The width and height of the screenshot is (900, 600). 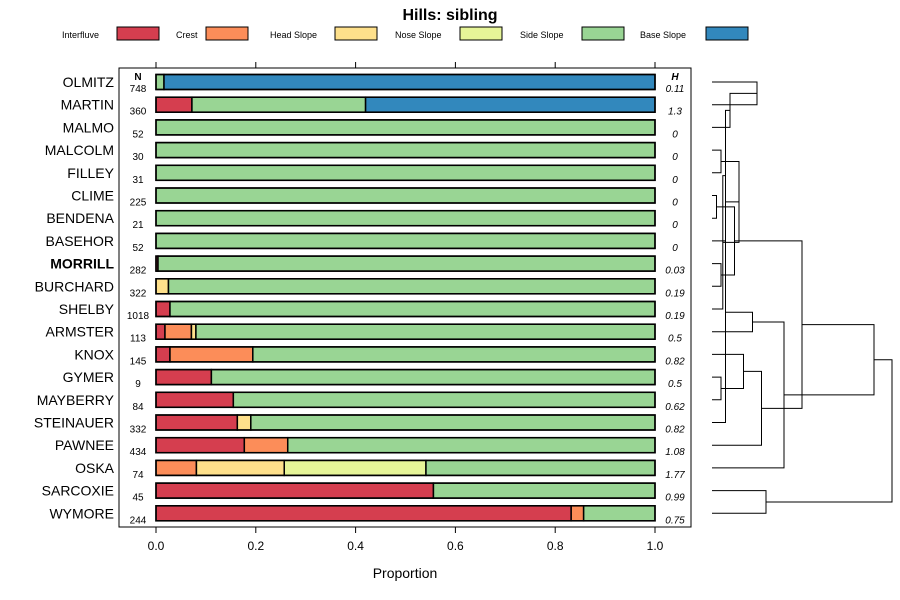 I want to click on legend-label: Interfluve, so click(x=80, y=35).